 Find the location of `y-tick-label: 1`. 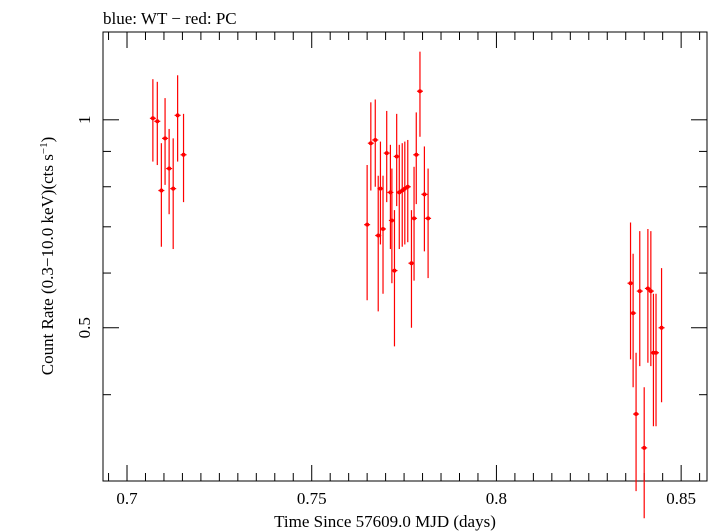

y-tick-label: 1 is located at coordinates (84, 120).